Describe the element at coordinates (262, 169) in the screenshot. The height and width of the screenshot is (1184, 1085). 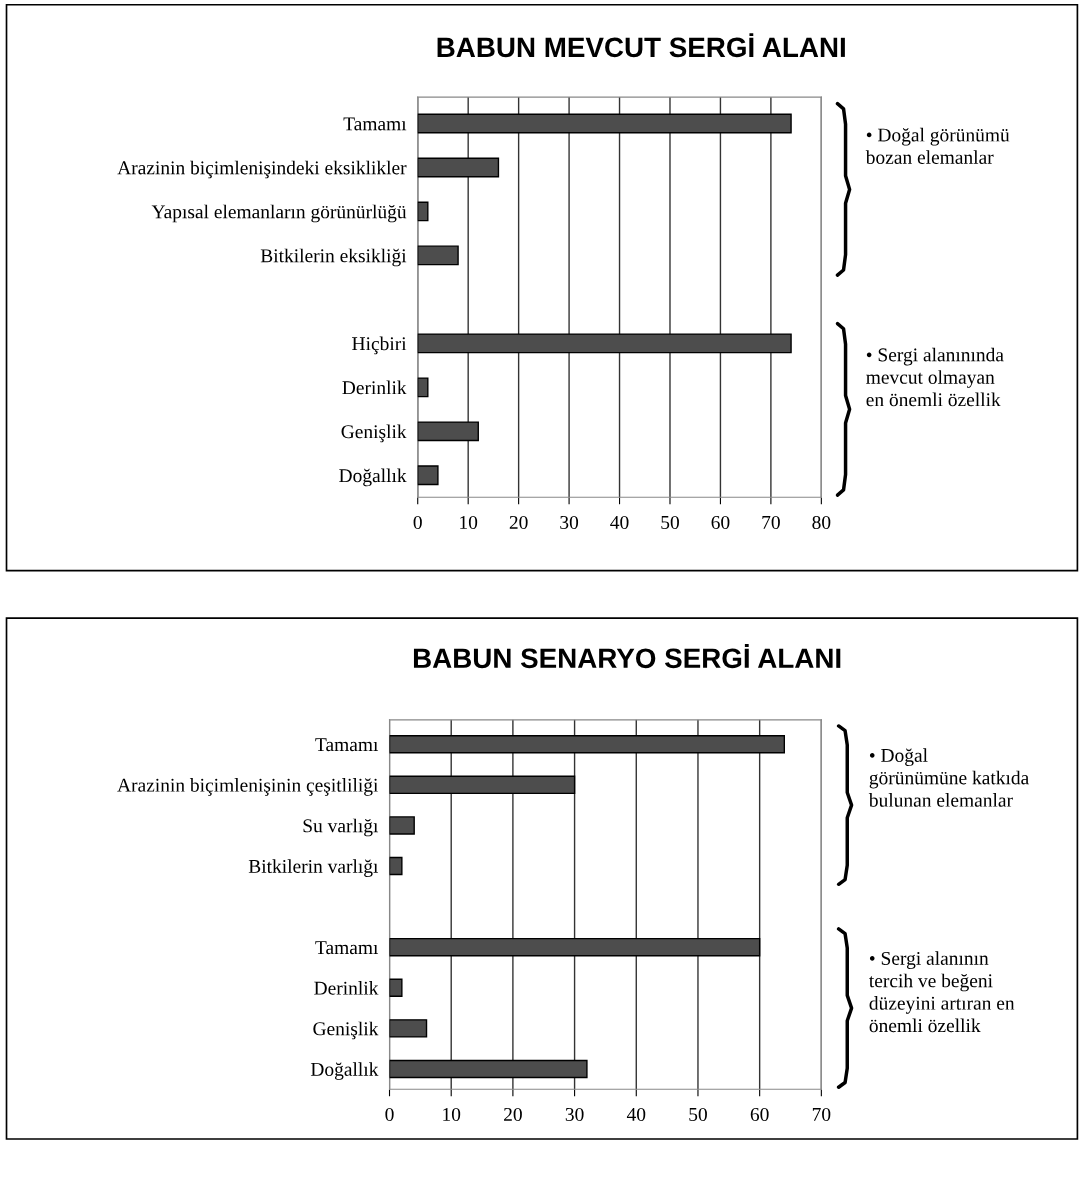
I see `y-tick-label: Arazinin biçimlenişindeki eksiklikler` at that location.